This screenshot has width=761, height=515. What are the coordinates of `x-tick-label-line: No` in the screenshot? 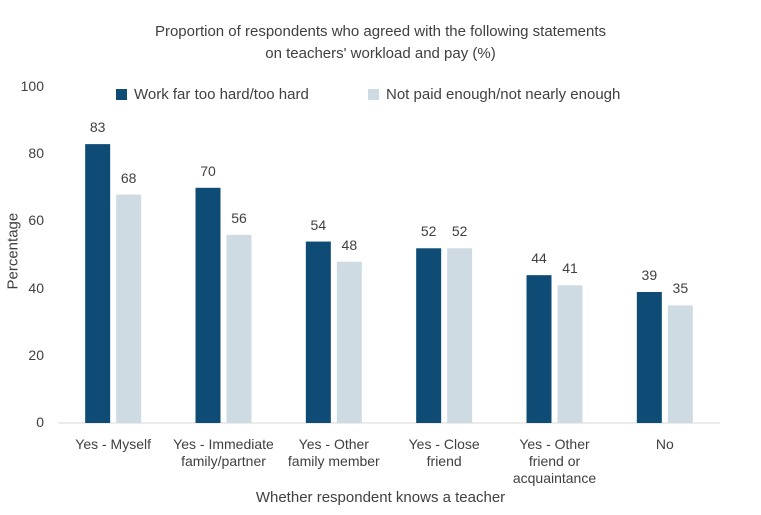 It's located at (664, 444).